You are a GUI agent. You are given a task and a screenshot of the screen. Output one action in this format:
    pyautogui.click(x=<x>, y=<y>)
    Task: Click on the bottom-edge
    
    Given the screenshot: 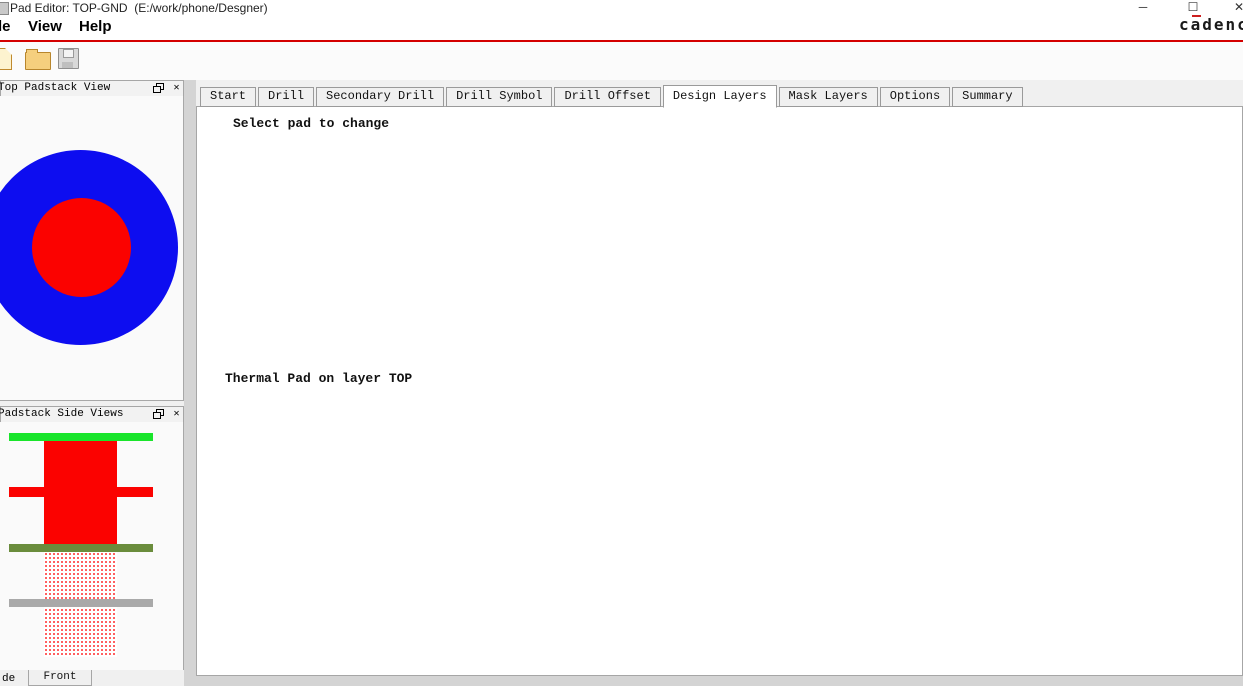 What is the action you would take?
    pyautogui.click(x=713, y=681)
    